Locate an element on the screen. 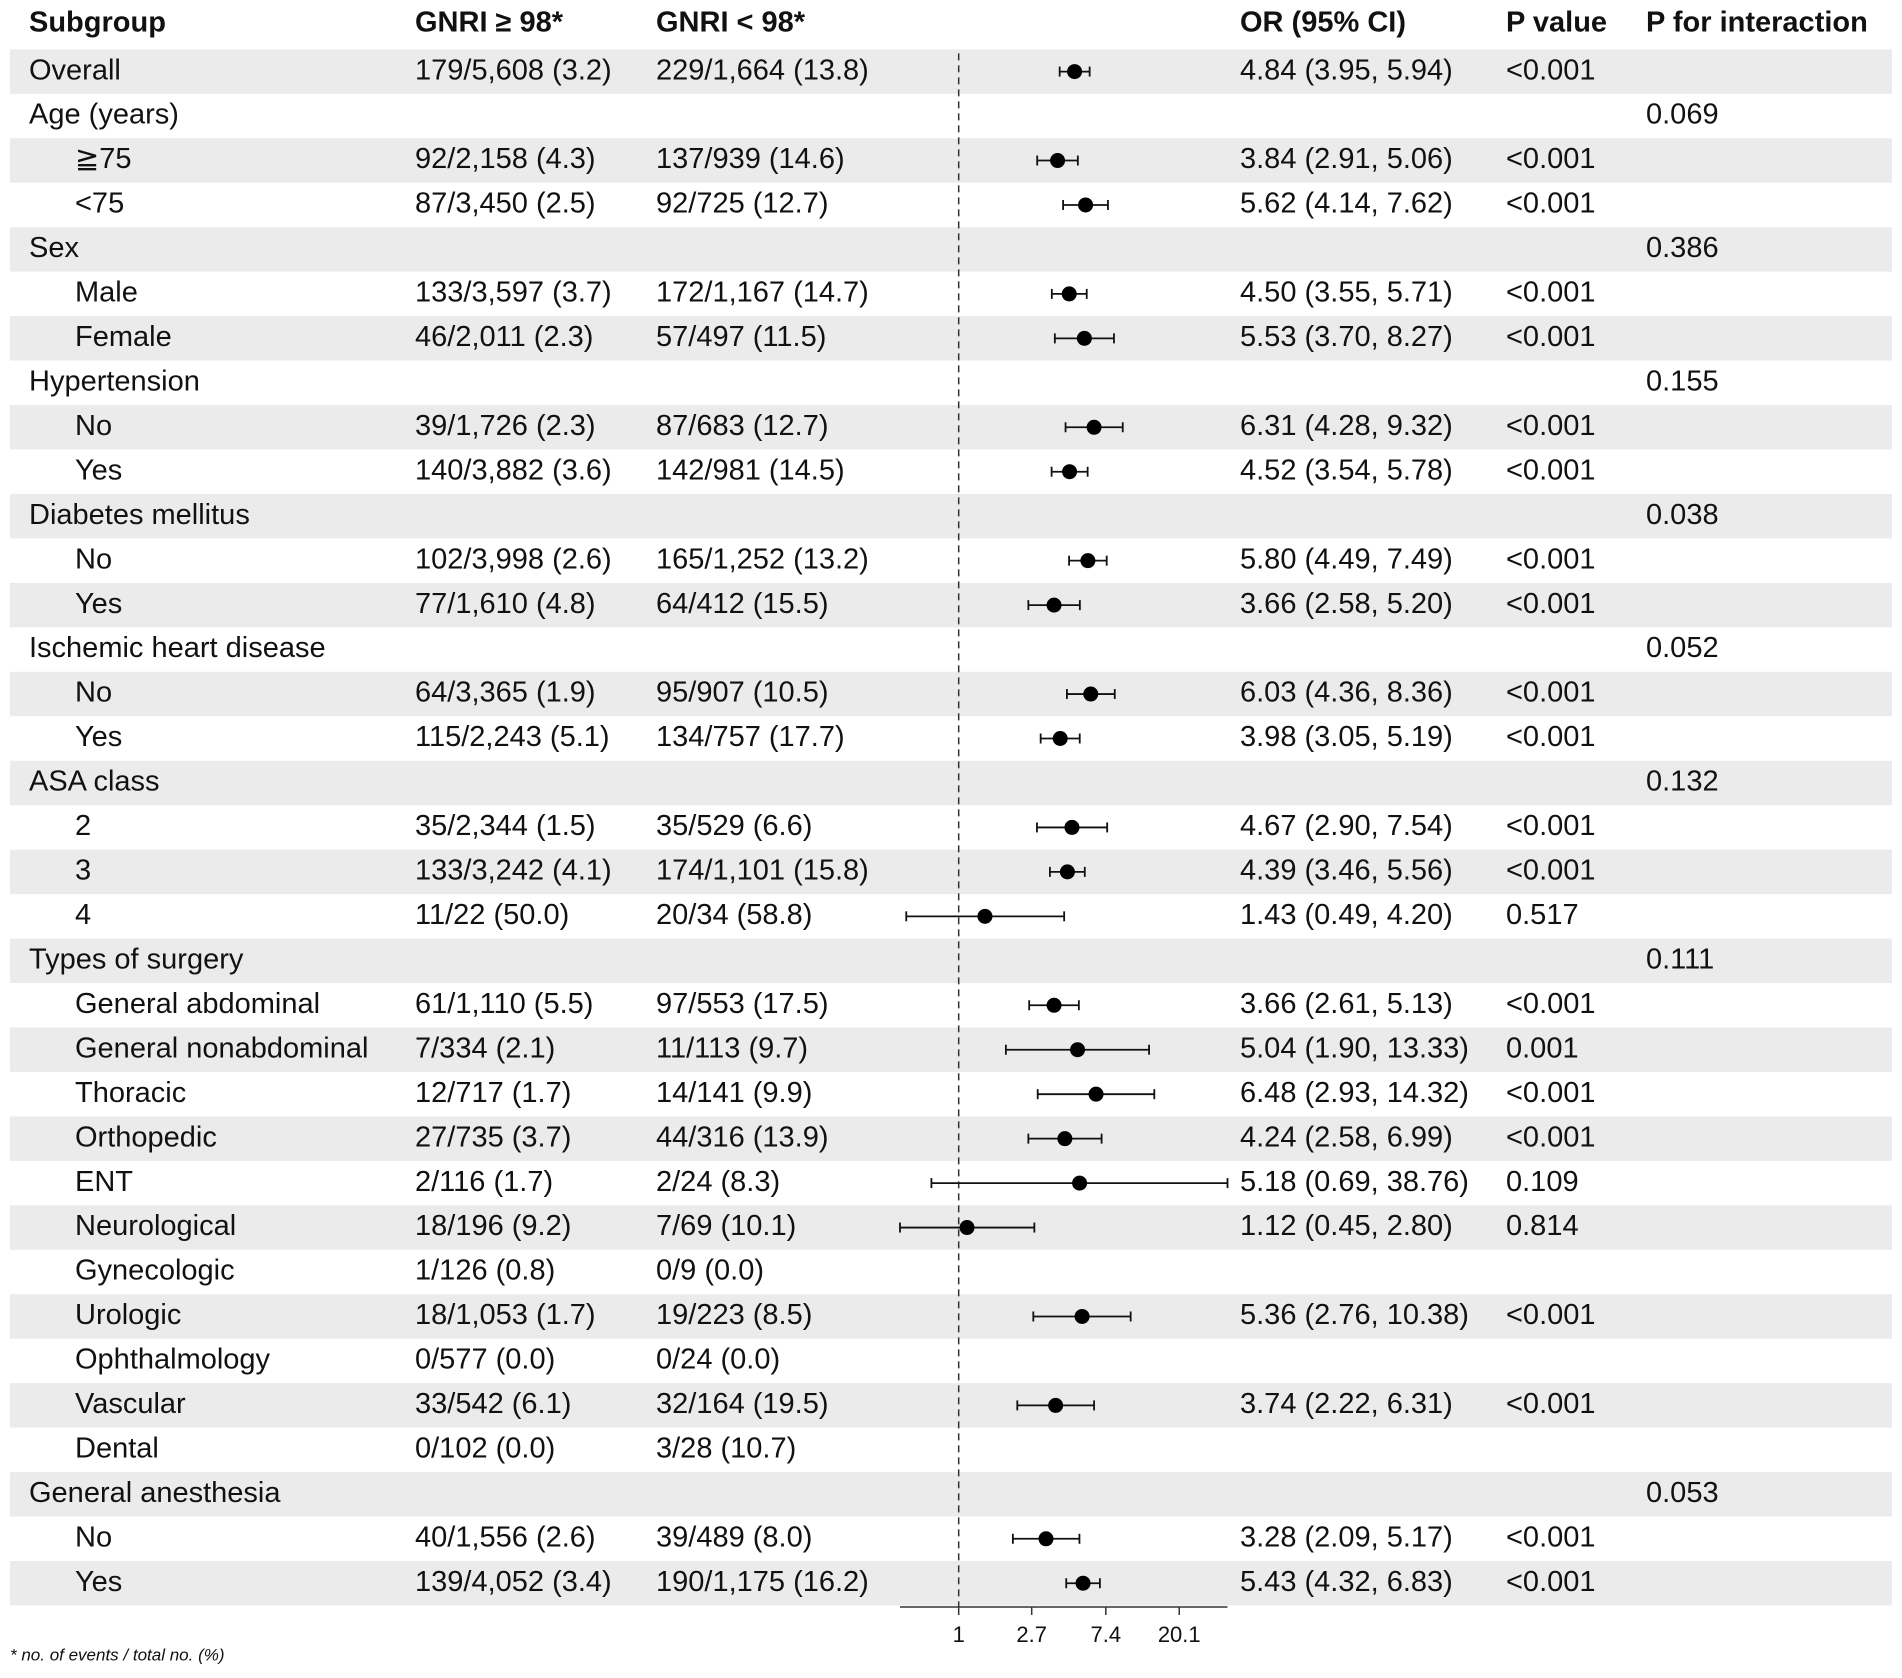  subgroup-label: Urologic is located at coordinates (128, 1315).